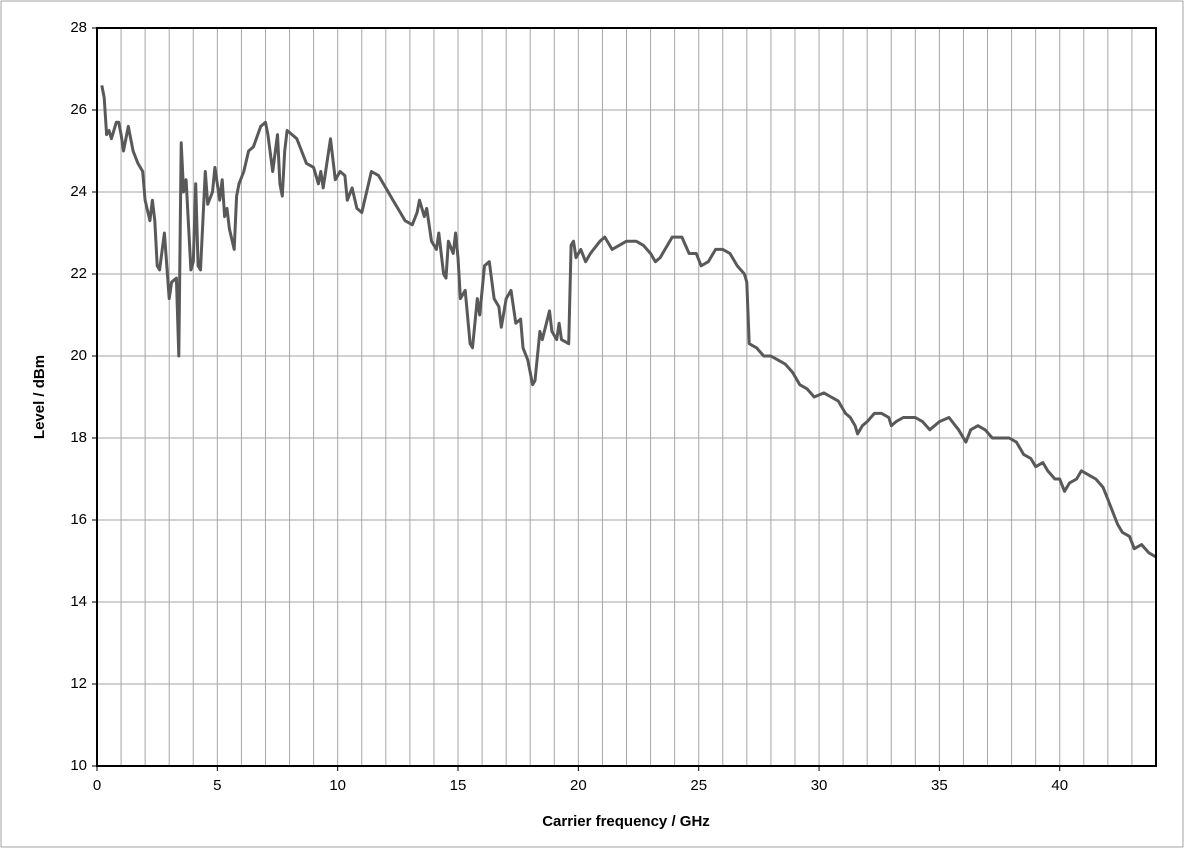  I want to click on y-tick-label: 22, so click(78, 273).